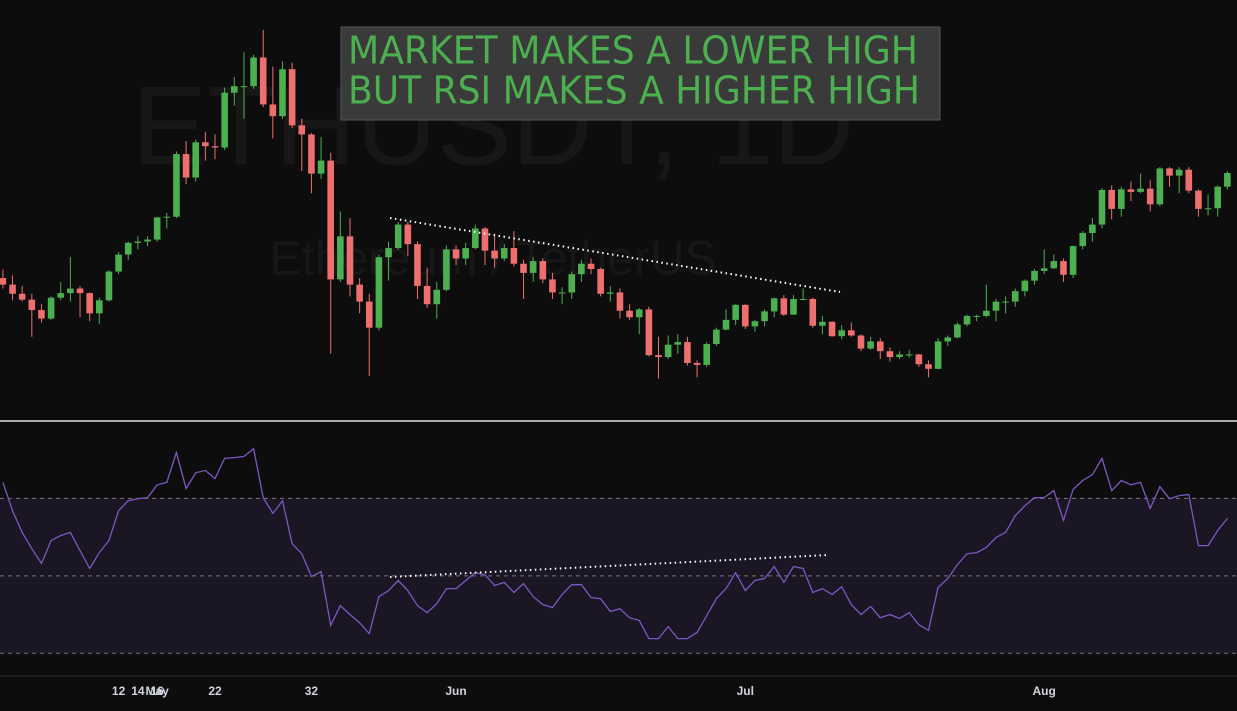  Describe the element at coordinates (138, 691) in the screenshot. I see `x-tick-label: 14` at that location.